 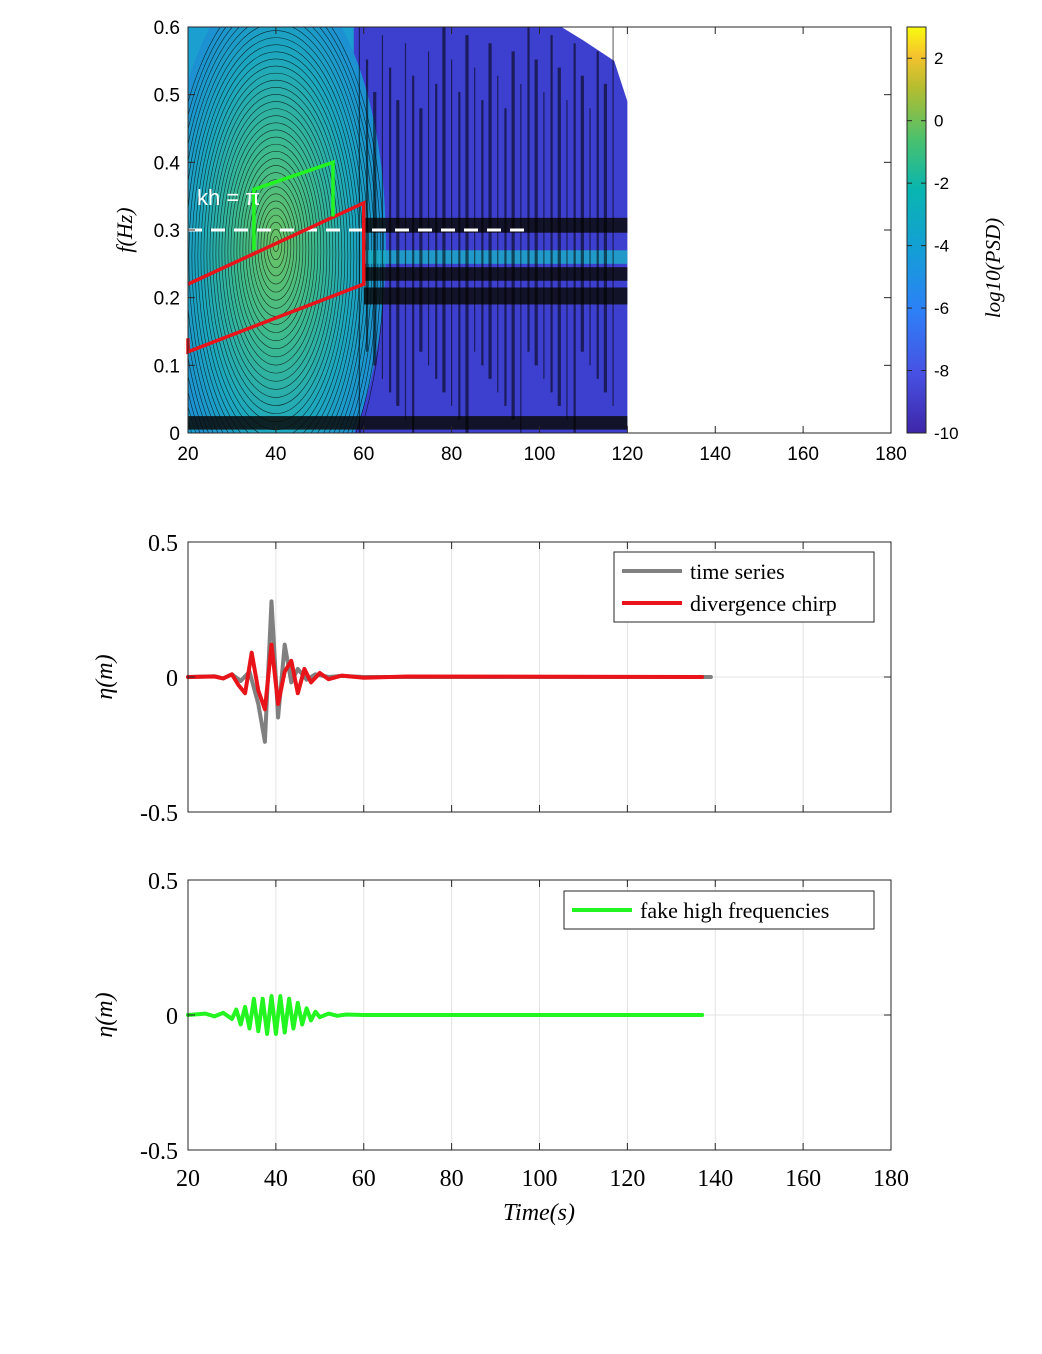 I want to click on timeseries-ylabel: η(m), so click(x=105, y=676).